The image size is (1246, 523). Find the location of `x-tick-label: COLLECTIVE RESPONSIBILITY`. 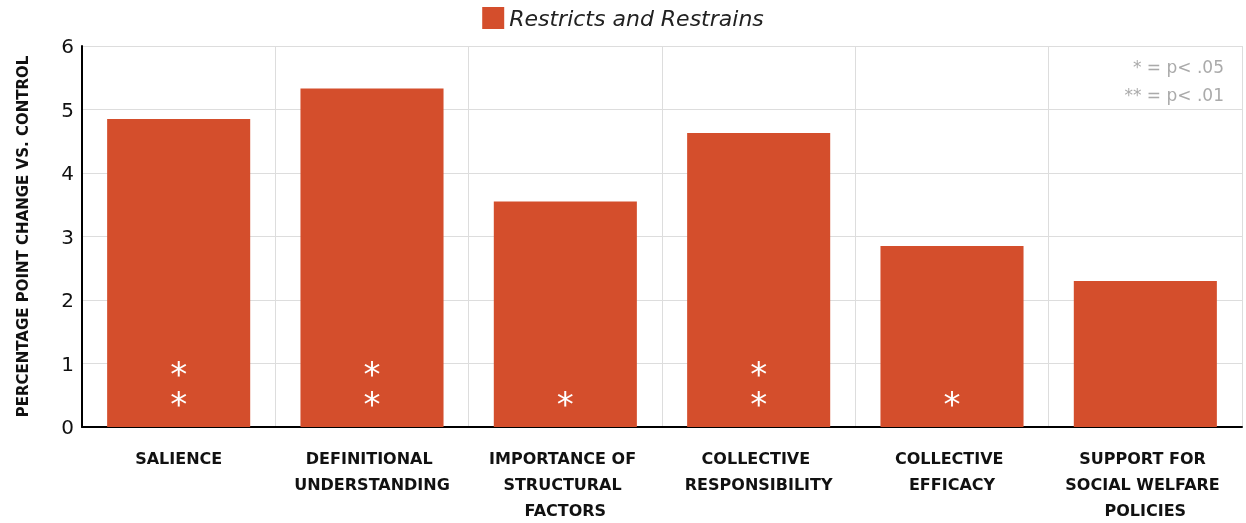

x-tick-label: COLLECTIVE RESPONSIBILITY is located at coordinates (758, 471).